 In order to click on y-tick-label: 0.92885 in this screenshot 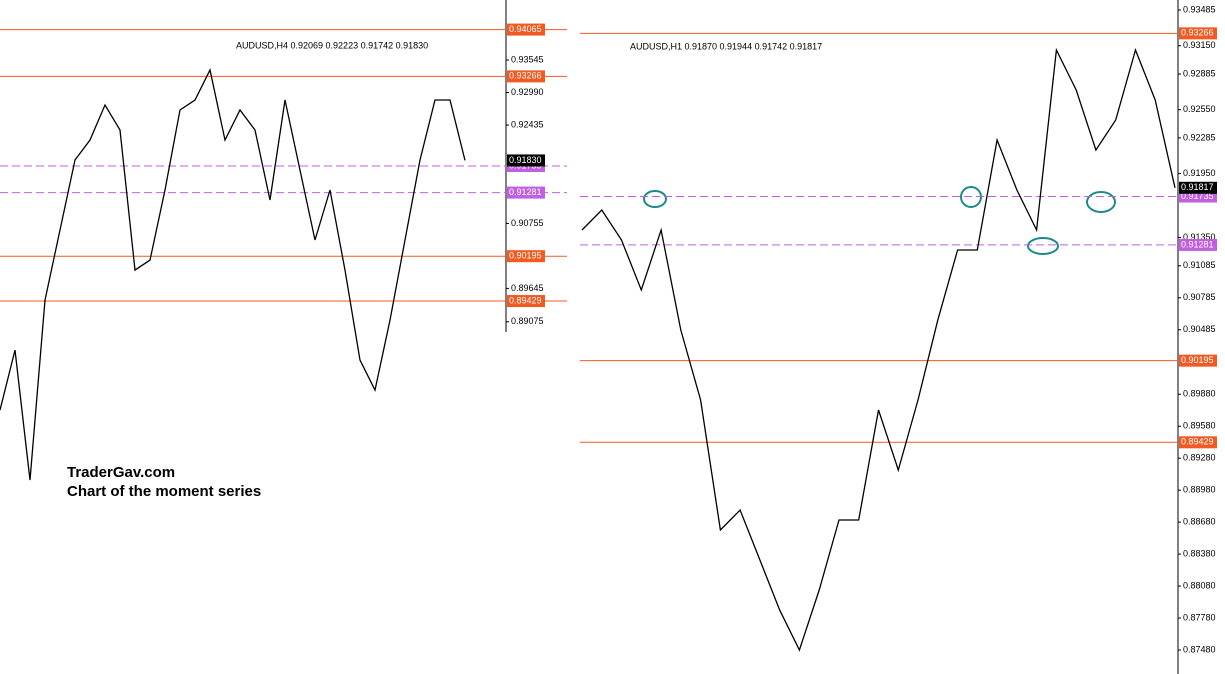, I will do `click(1199, 73)`.